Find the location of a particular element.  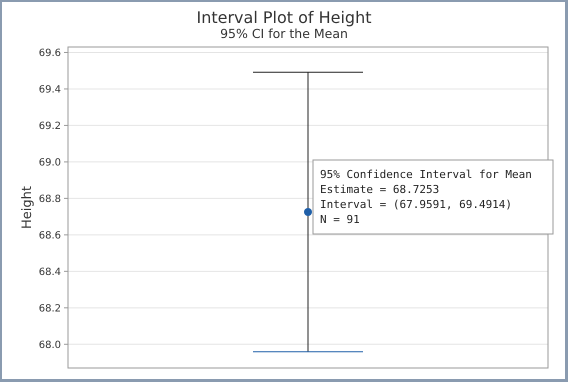

y-tick-label: 68.0 is located at coordinates (49, 345).